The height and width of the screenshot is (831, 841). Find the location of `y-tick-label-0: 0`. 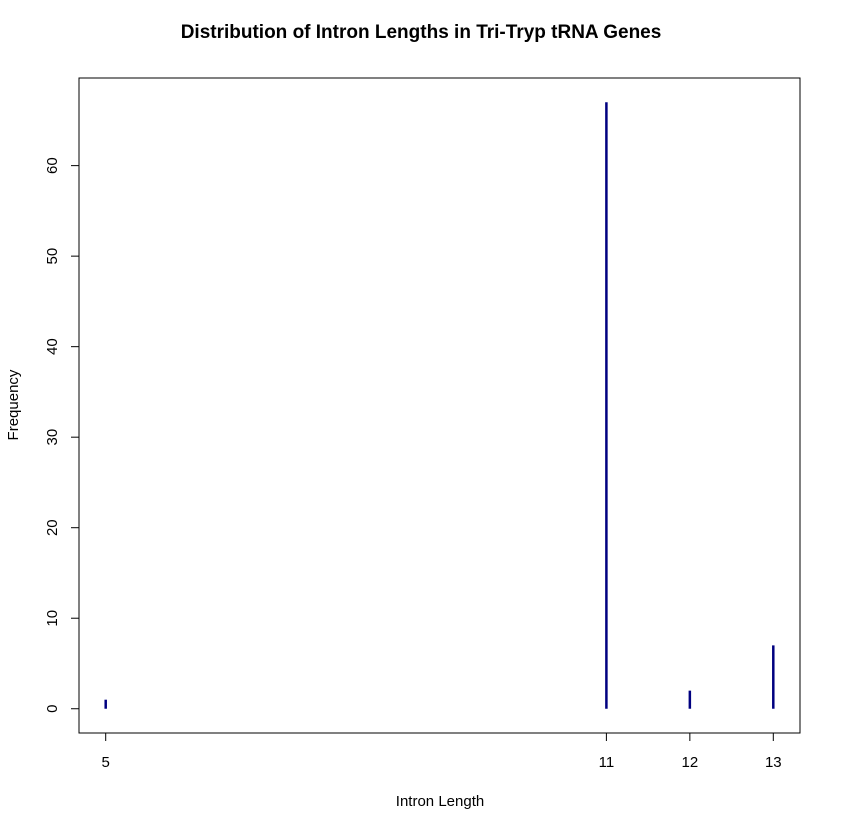

y-tick-label-0: 0 is located at coordinates (52, 709).